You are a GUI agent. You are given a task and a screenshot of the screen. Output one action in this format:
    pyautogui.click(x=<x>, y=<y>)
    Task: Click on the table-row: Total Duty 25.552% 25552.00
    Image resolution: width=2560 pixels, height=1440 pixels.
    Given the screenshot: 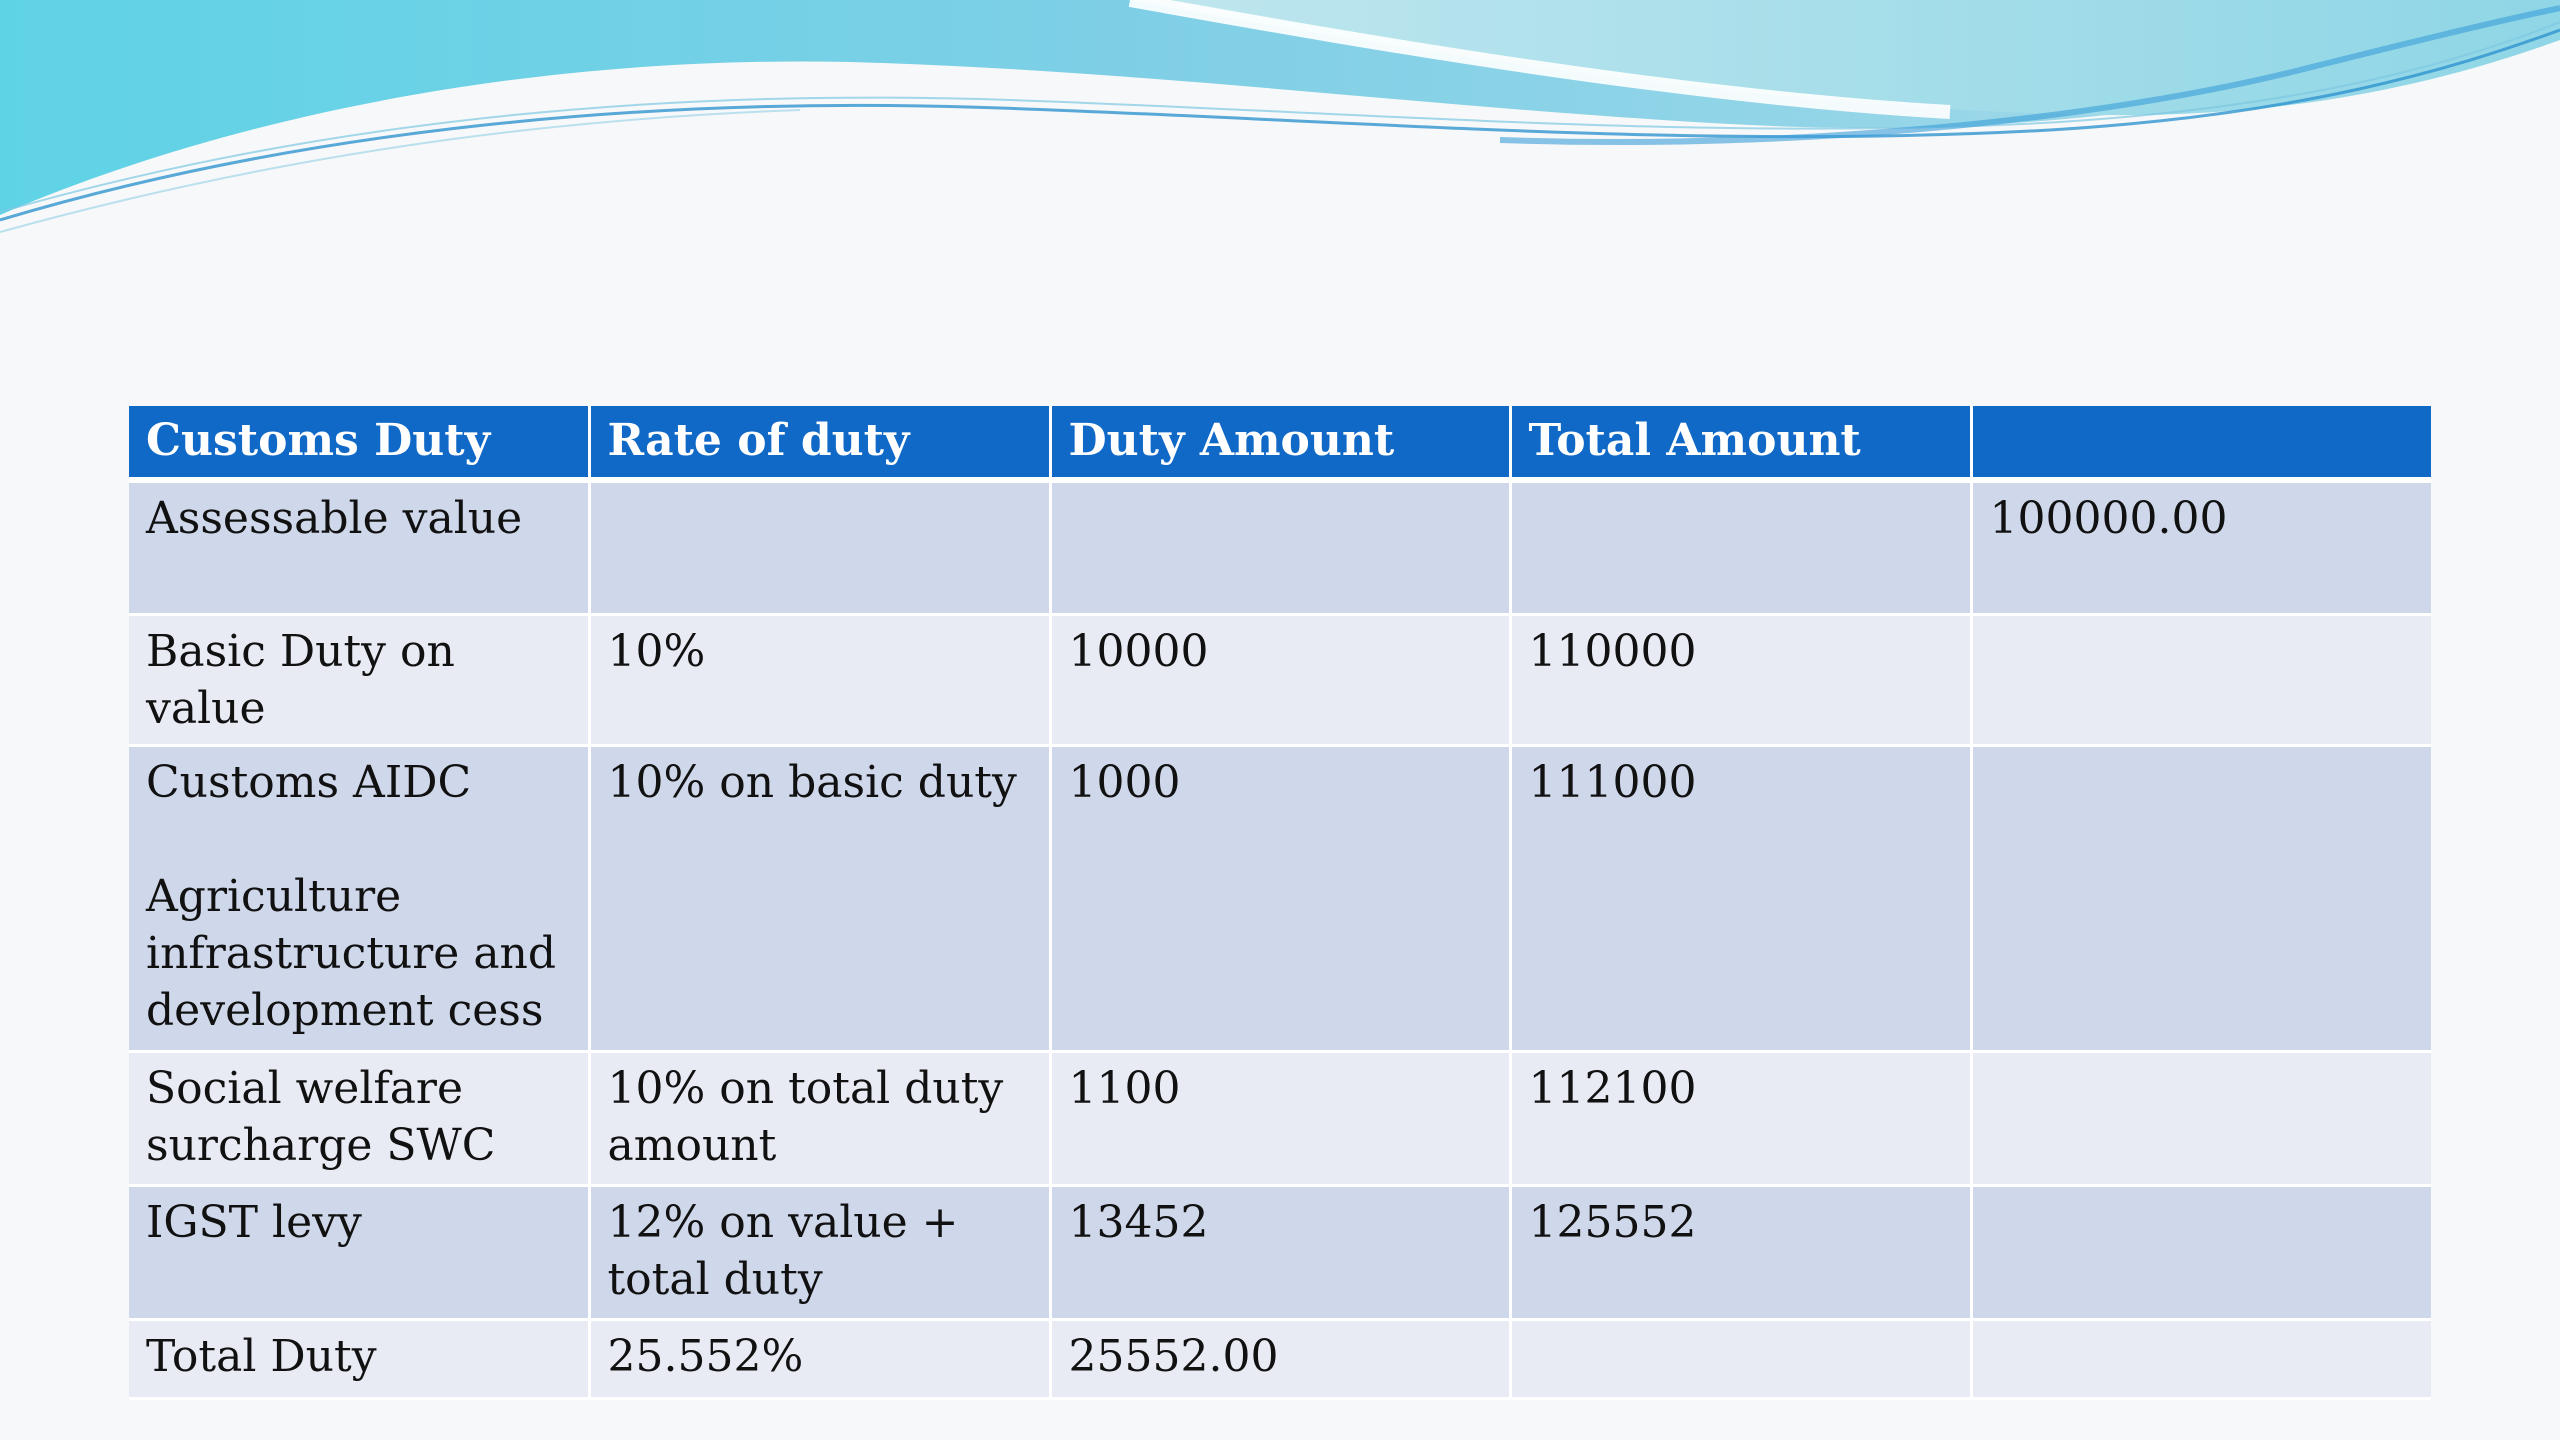 What is the action you would take?
    pyautogui.click(x=1280, y=1359)
    